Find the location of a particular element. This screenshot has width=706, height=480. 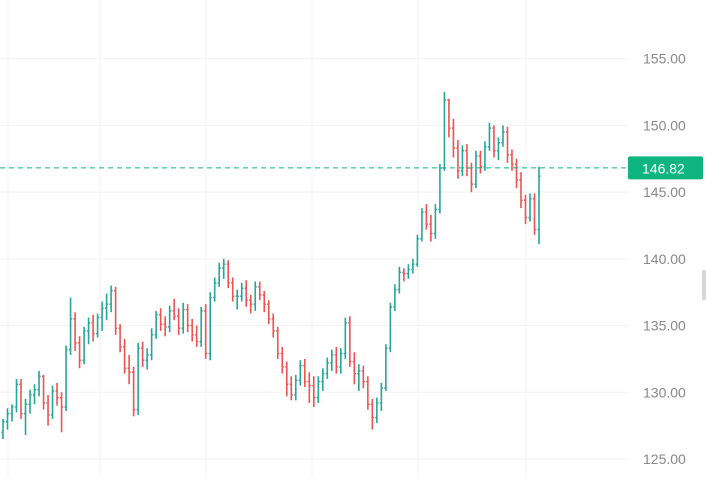

price-scale-handle is located at coordinates (704, 285).